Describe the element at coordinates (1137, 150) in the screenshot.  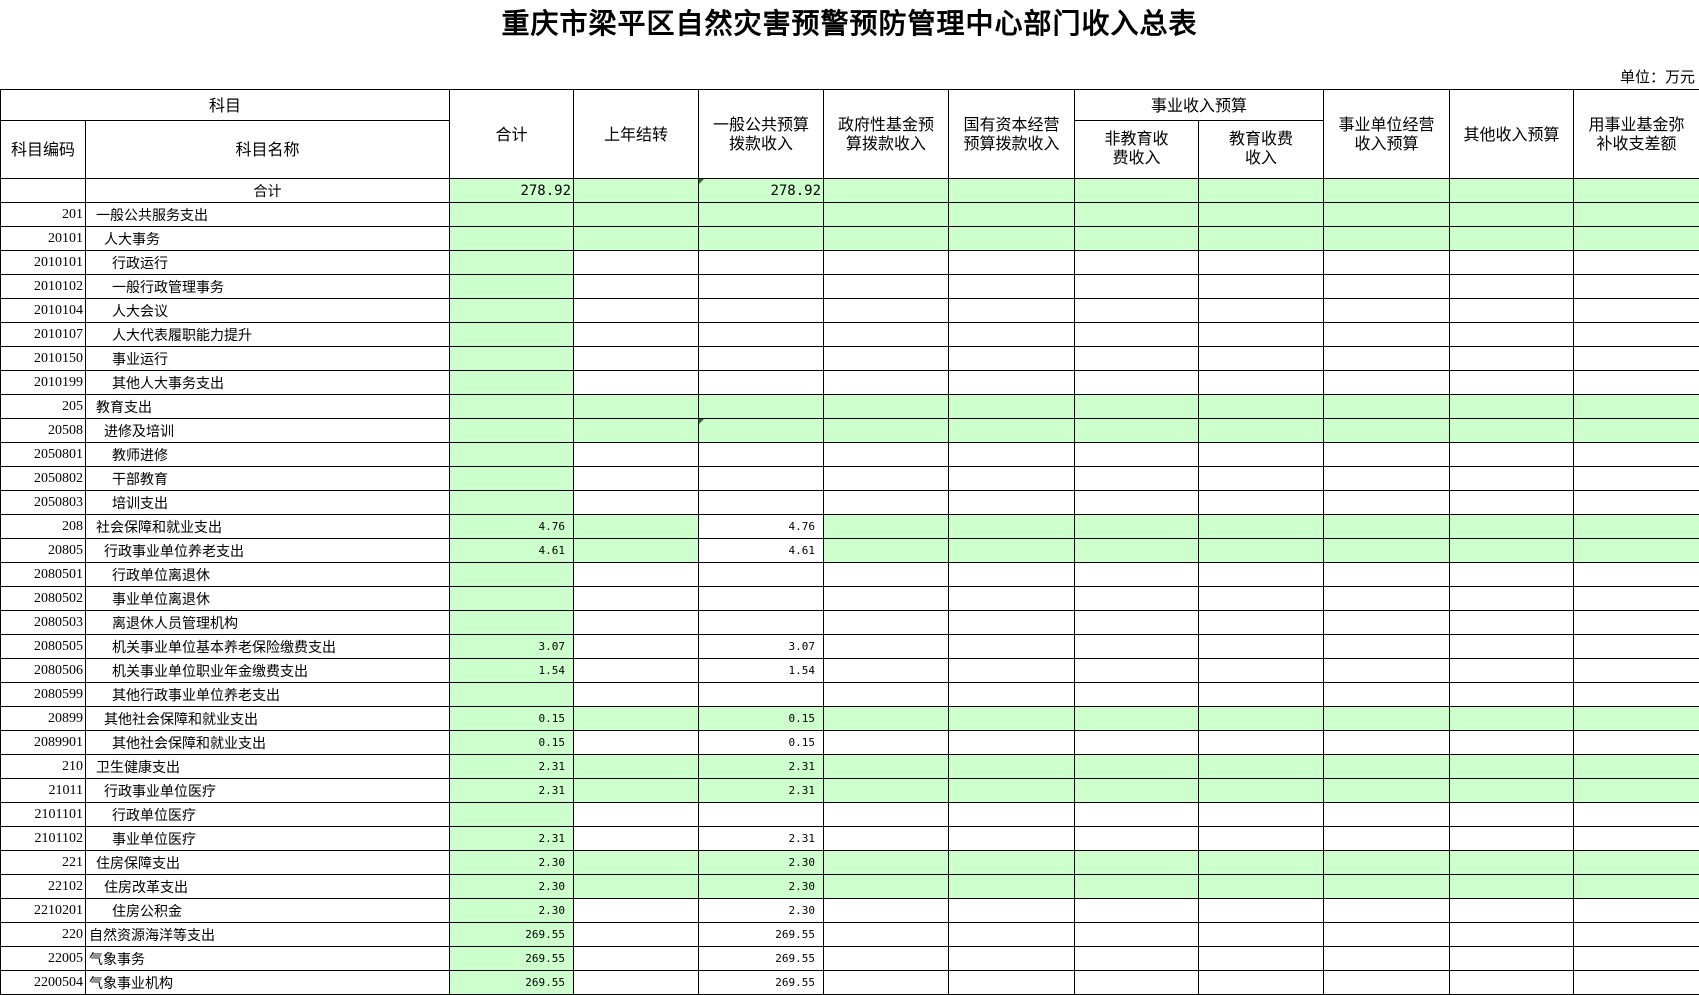
I see `header-non-edu: 非教育收费收入` at that location.